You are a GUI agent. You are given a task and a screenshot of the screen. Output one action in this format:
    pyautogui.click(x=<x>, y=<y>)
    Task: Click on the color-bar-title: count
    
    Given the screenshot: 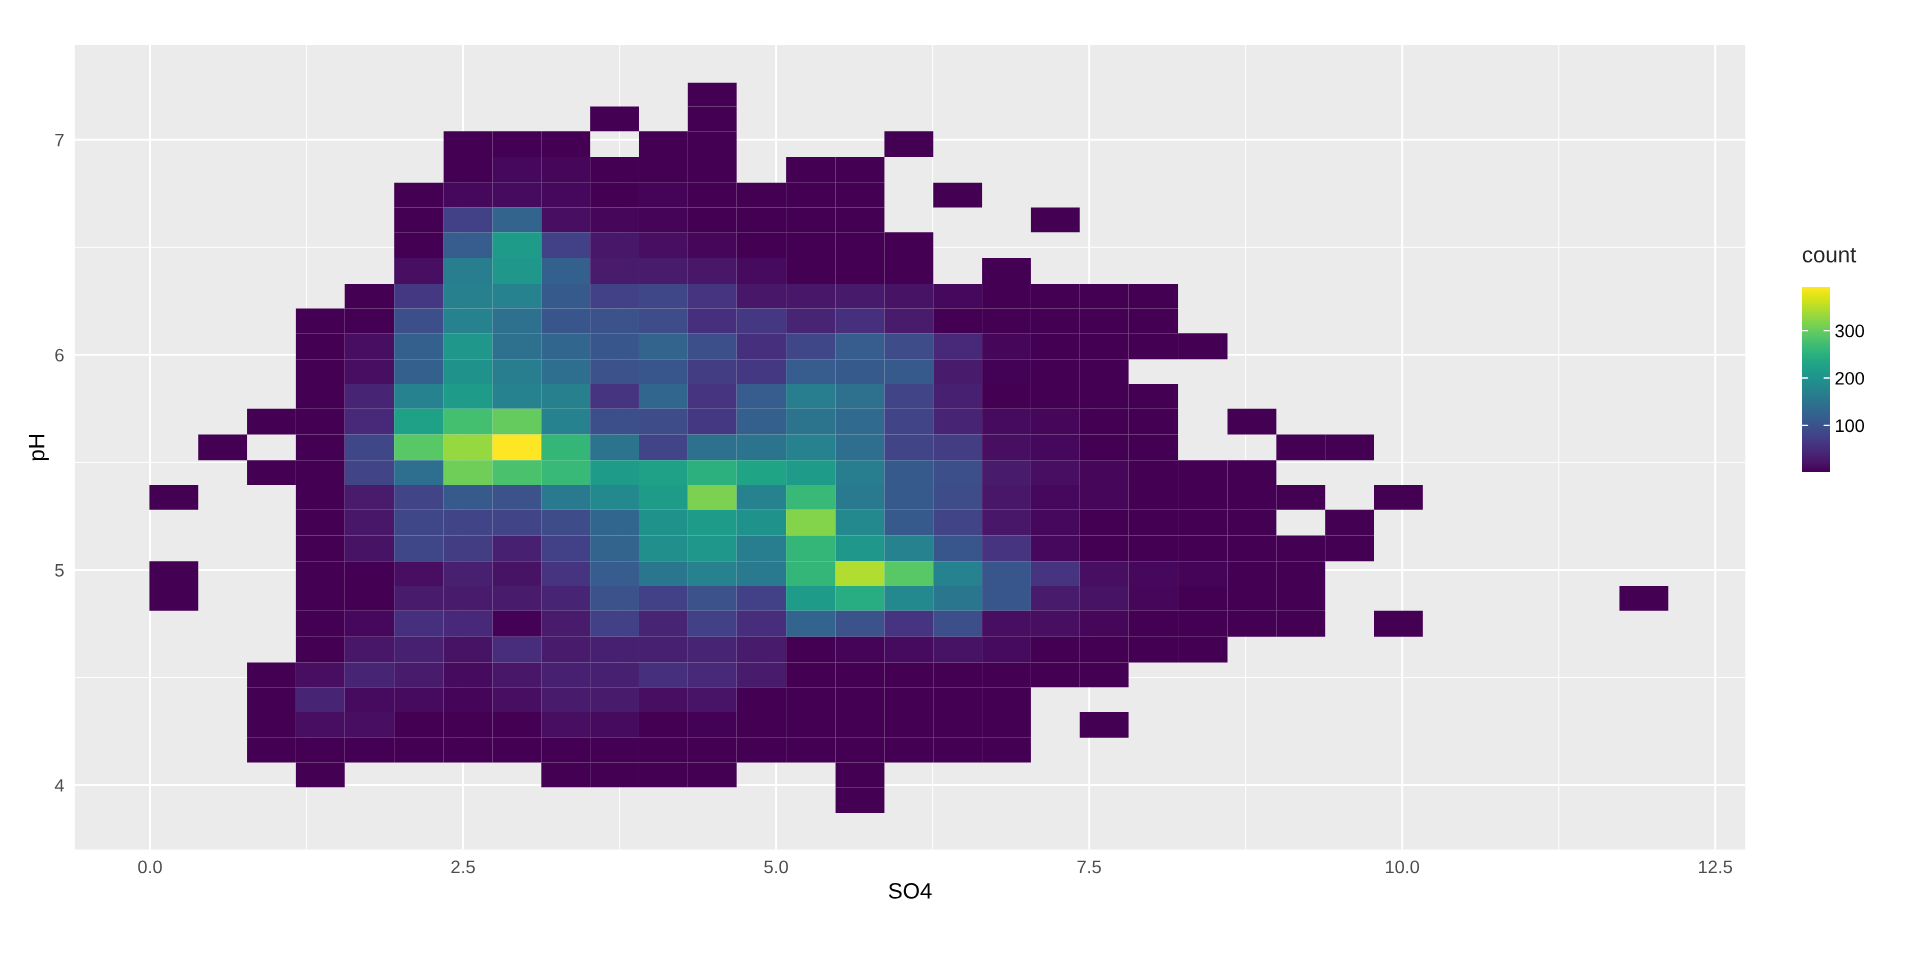 What is the action you would take?
    pyautogui.click(x=1829, y=255)
    